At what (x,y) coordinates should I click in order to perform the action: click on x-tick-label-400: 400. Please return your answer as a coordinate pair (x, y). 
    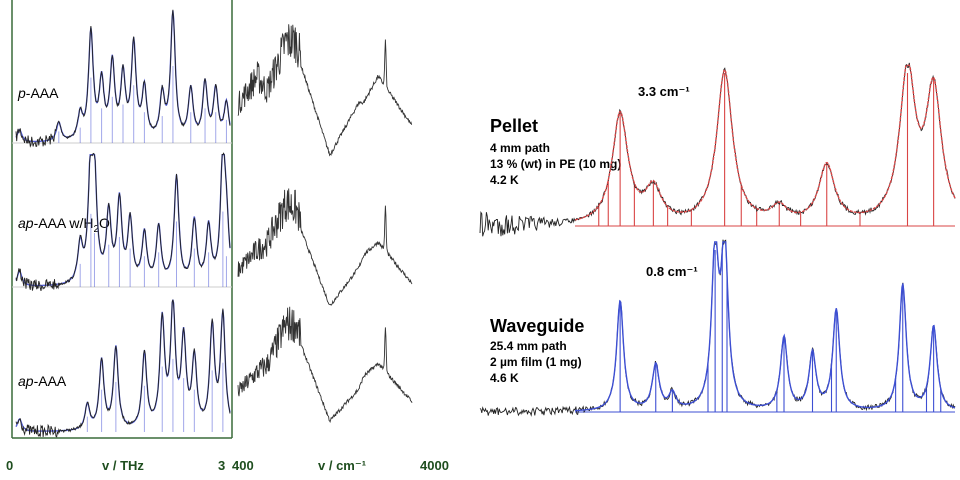
    Looking at the image, I should click on (243, 465).